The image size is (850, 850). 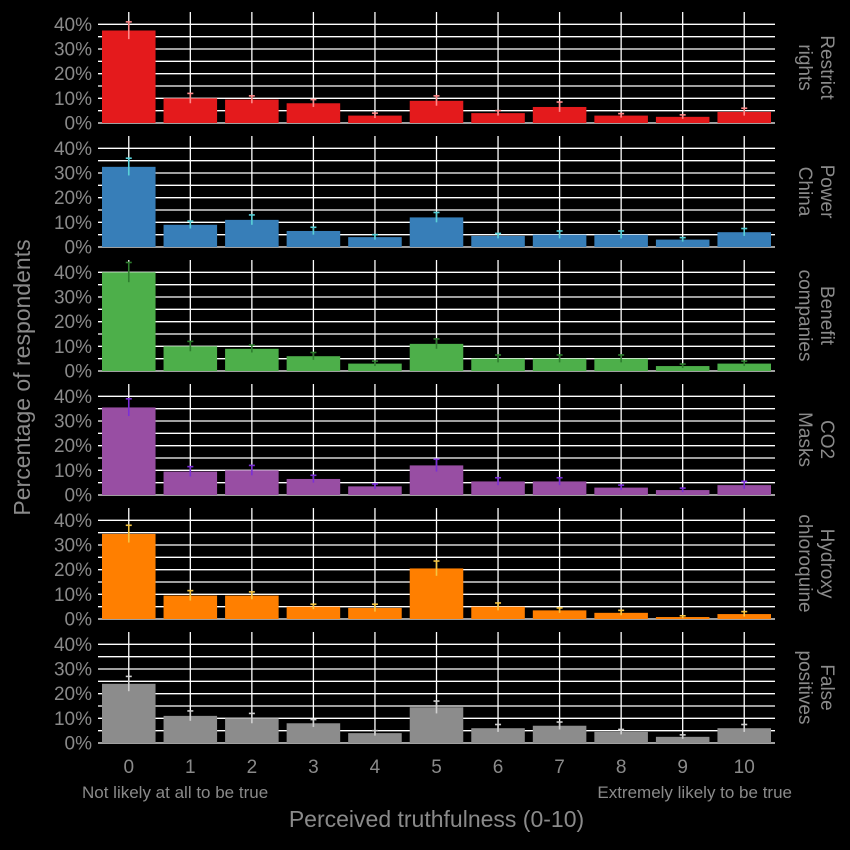 I want to click on facet-strip-label-line: chloroquine, so click(x=804, y=563).